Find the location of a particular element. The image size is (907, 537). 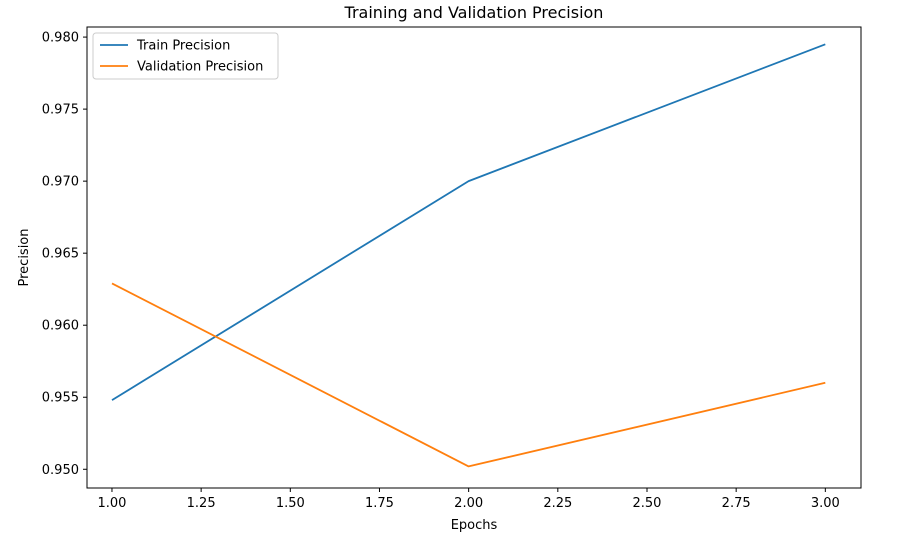

legend-box is located at coordinates (185, 56).